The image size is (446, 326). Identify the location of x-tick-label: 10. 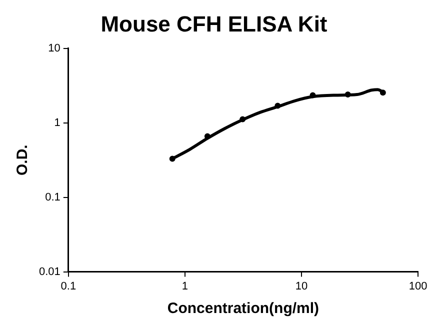
(301, 286).